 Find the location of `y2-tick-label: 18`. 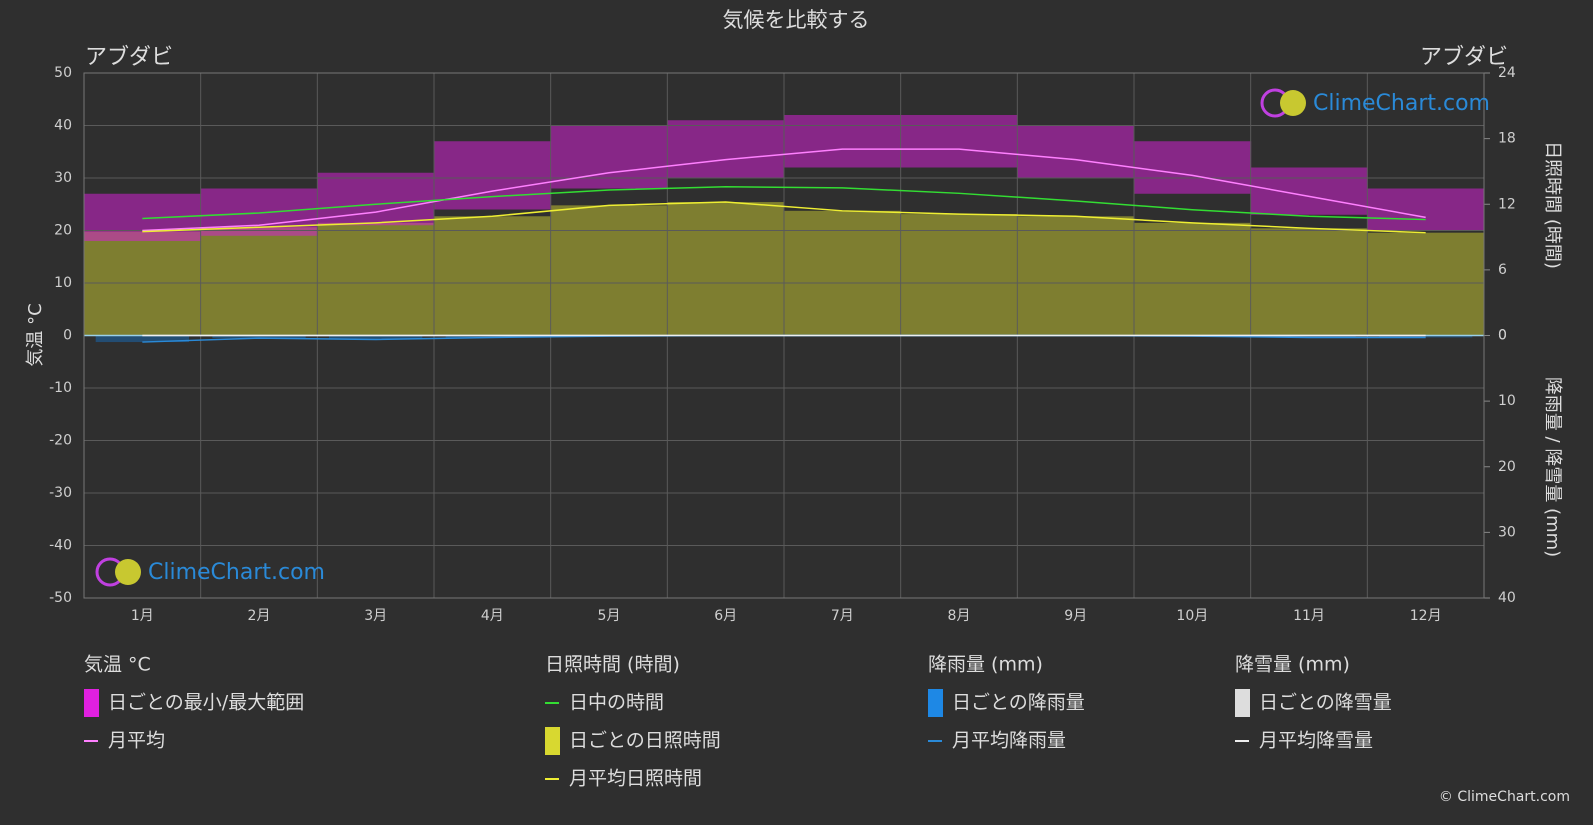

y2-tick-label: 18 is located at coordinates (1507, 139).